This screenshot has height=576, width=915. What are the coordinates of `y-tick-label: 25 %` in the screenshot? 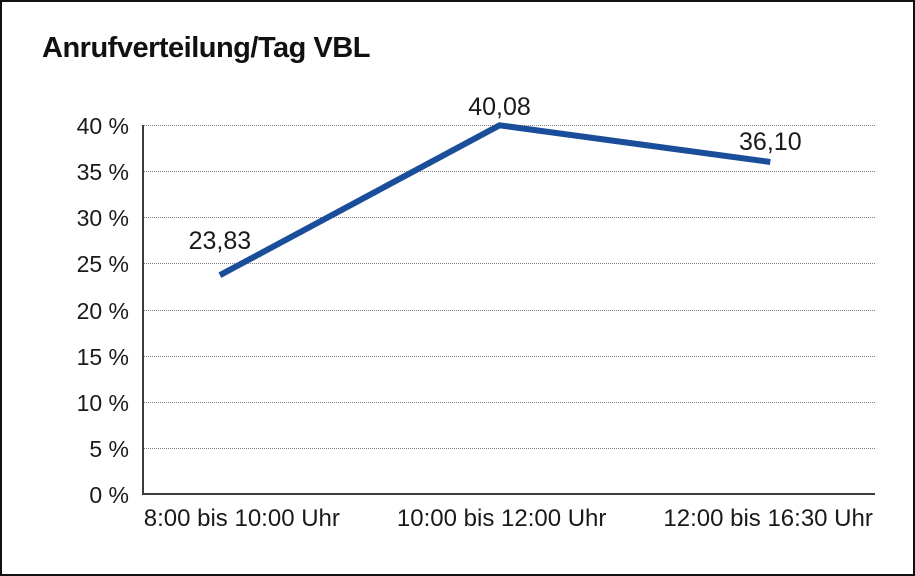 It's located at (102, 264).